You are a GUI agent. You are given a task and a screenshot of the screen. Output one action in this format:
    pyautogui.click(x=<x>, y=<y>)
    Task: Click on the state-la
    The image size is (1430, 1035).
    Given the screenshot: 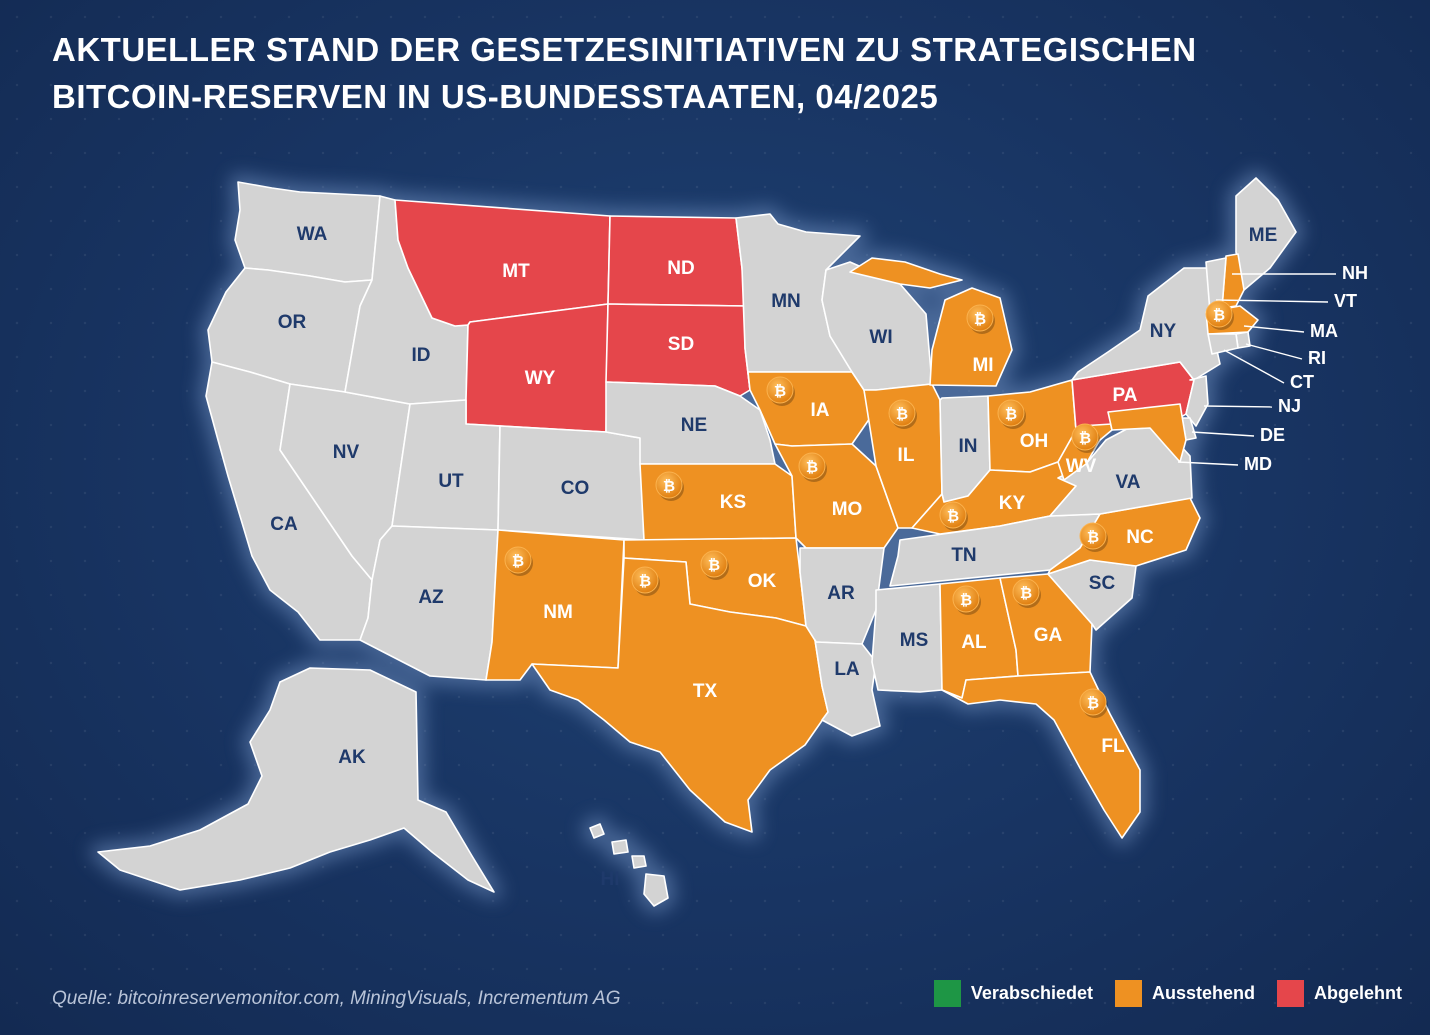 What is the action you would take?
    pyautogui.click(x=847, y=688)
    